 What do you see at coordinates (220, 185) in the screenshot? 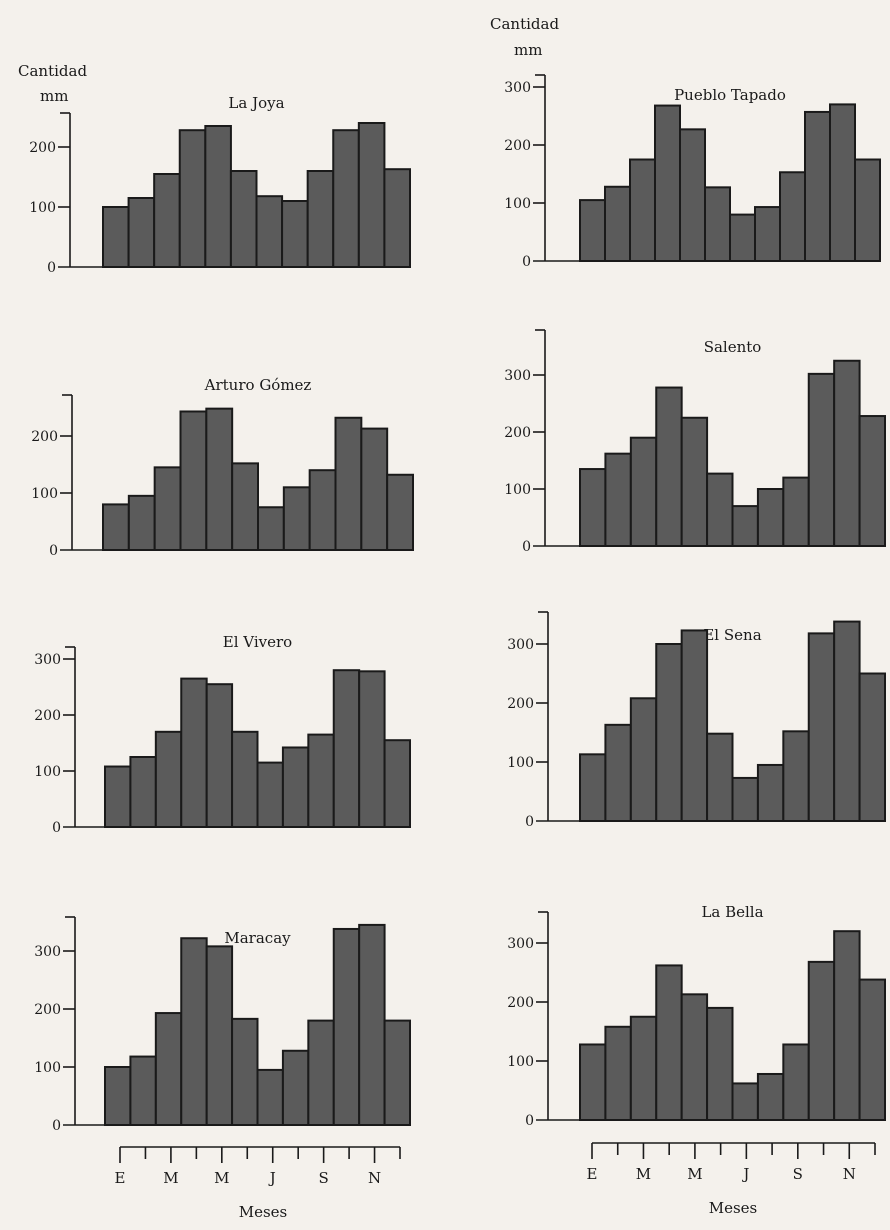
I see `chart-la-joya: La Joya 0 100 200` at bounding box center [220, 185].